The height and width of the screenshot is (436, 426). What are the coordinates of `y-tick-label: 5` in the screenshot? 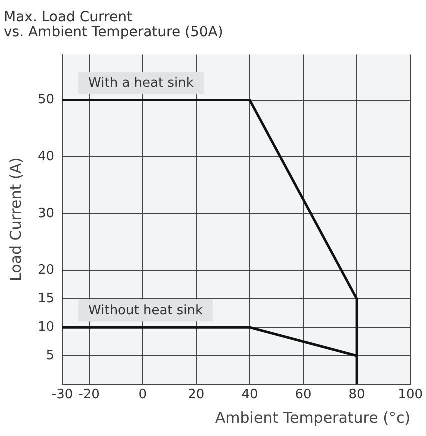 It's located at (50, 356).